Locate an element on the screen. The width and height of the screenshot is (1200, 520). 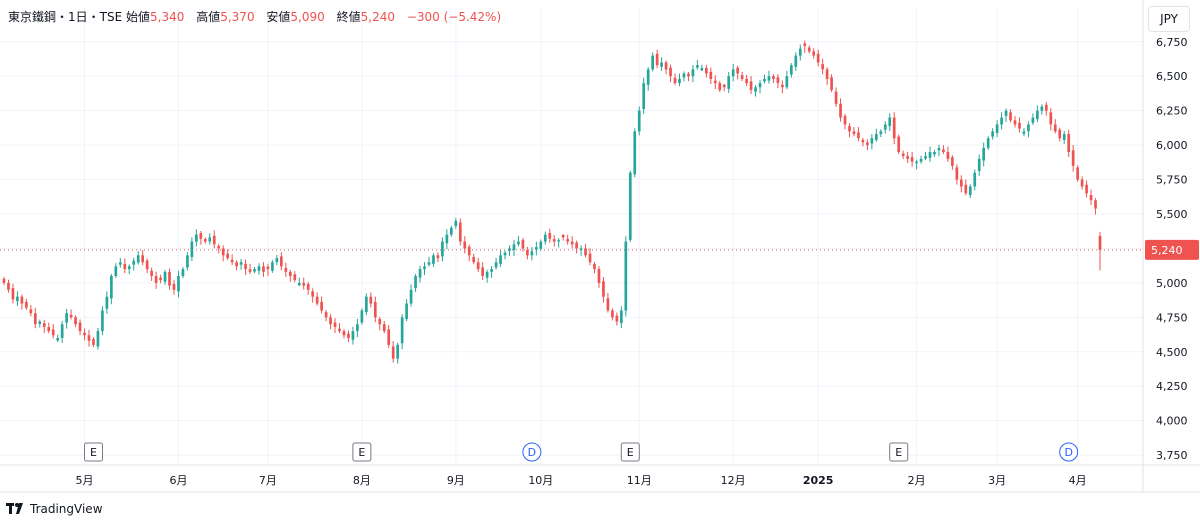
tradingview-logo: TradingView is located at coordinates (54, 509).